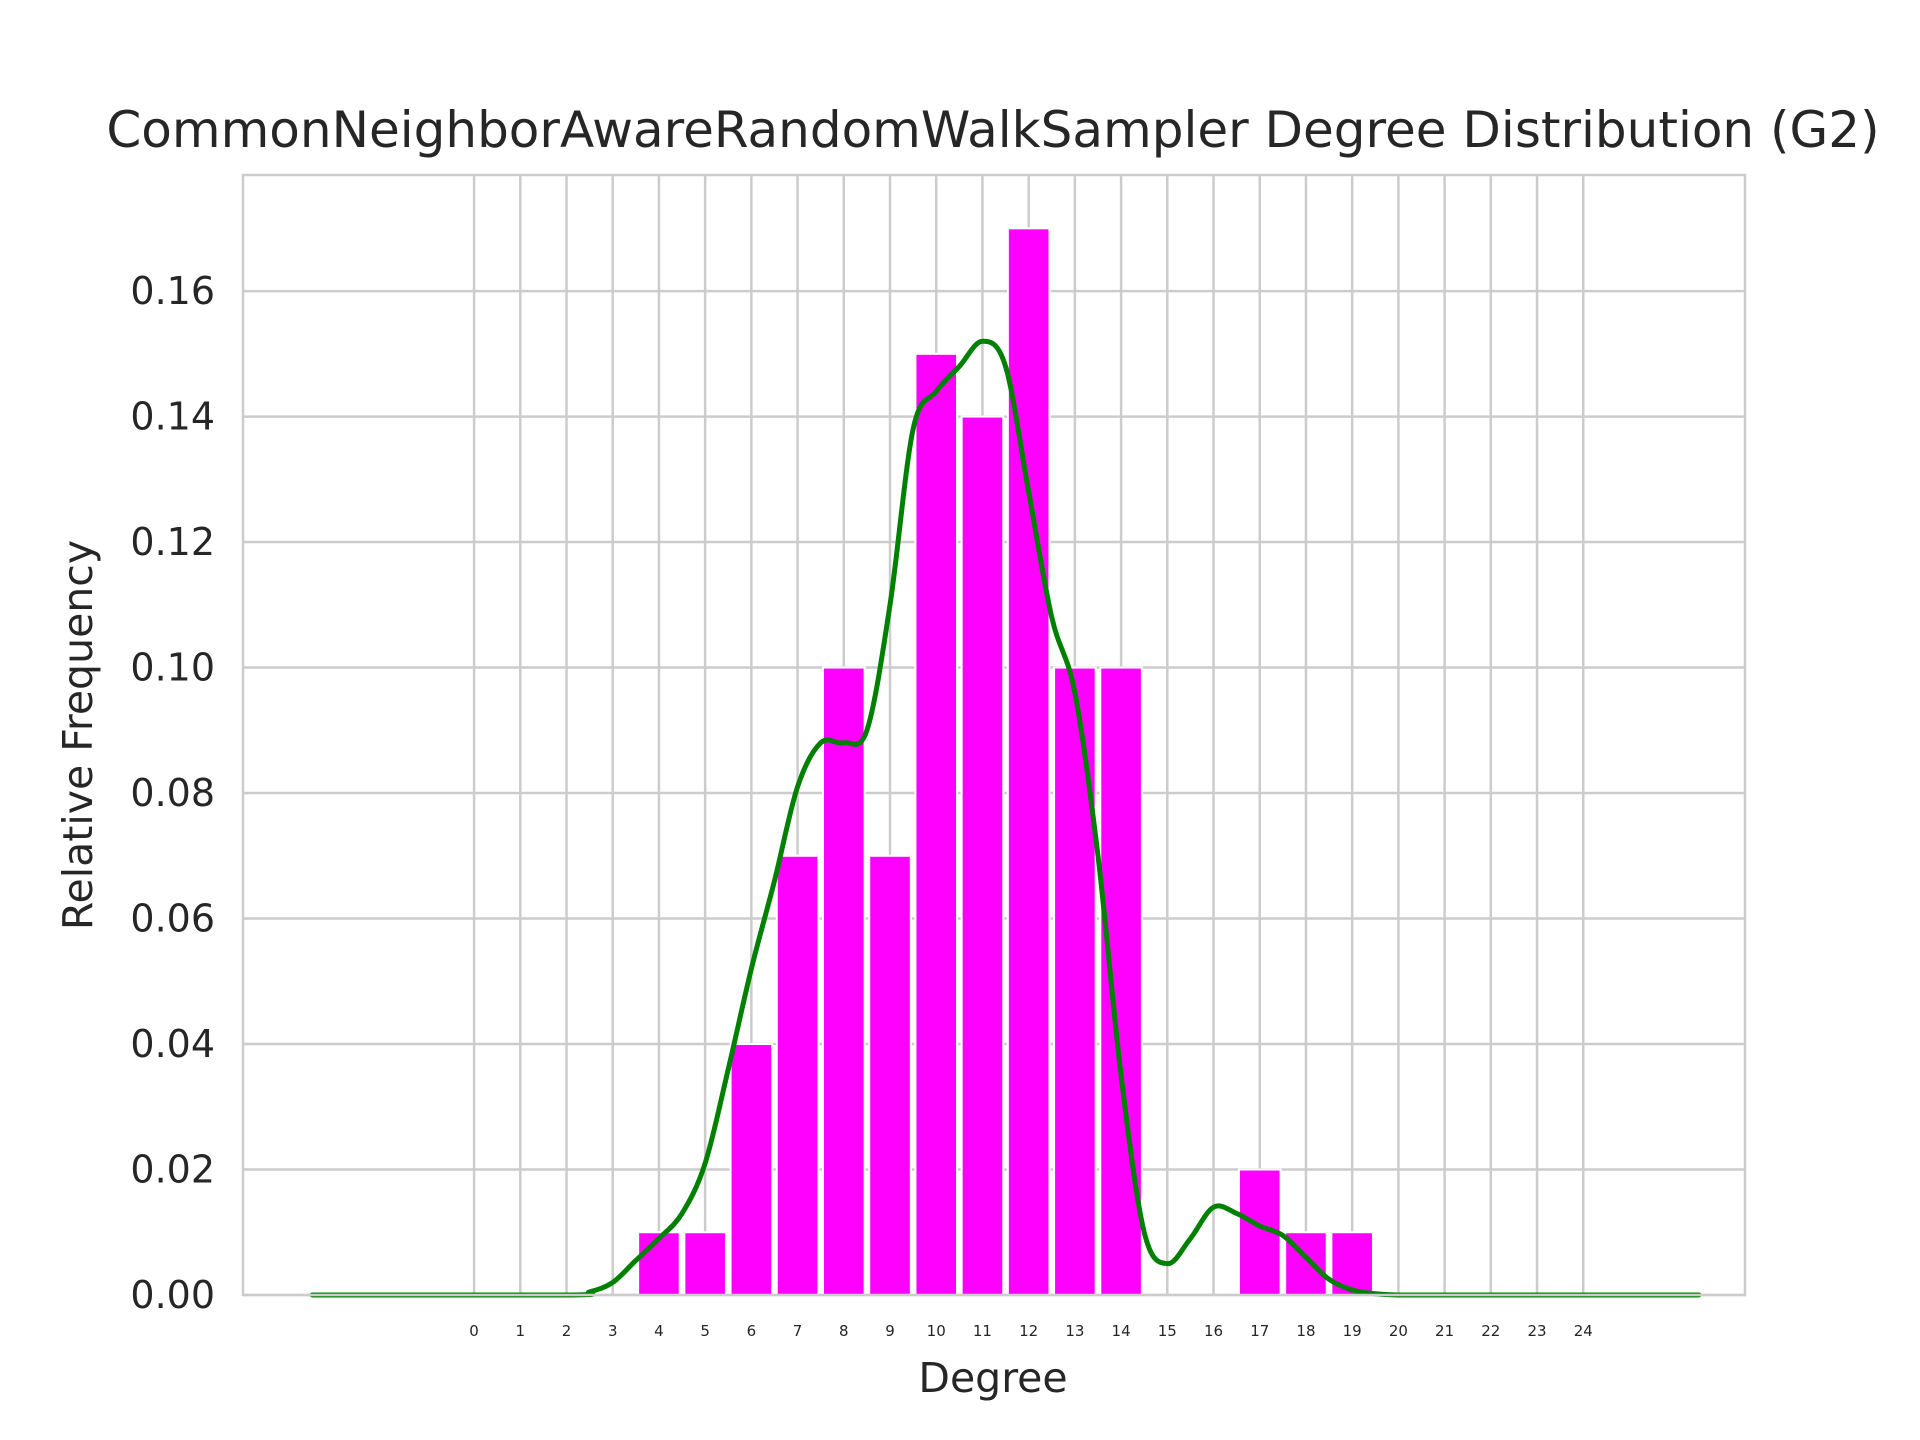  Describe the element at coordinates (844, 1331) in the screenshot. I see `x-tick-label: 8` at that location.